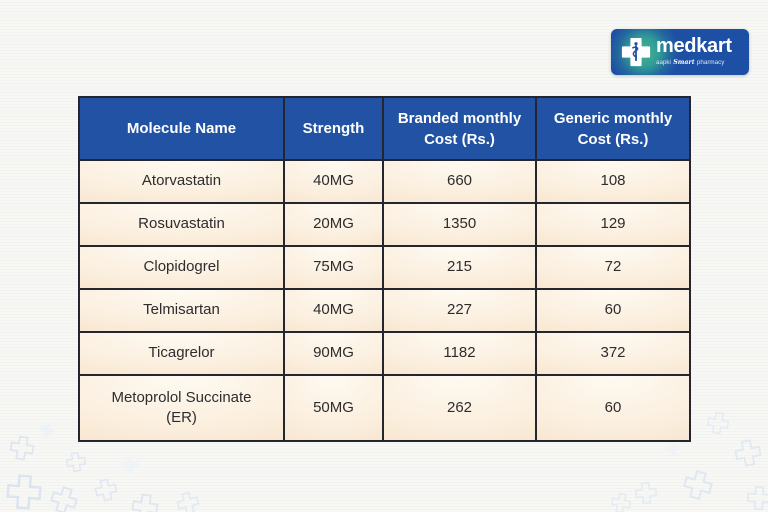 The width and height of the screenshot is (768, 512). What do you see at coordinates (613, 353) in the screenshot?
I see `cell-generic-cost: 372` at bounding box center [613, 353].